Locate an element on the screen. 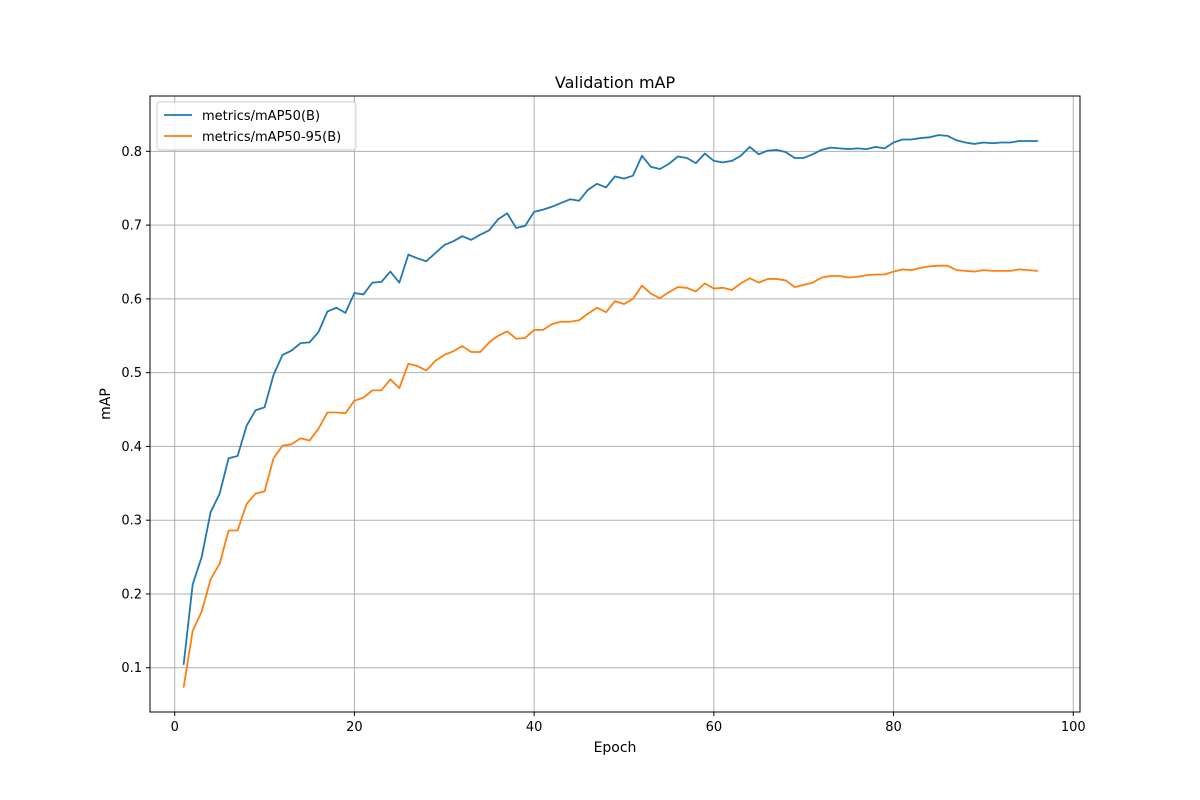  legend: metrics/mAP50(B) metrics/mAP50-95(B) is located at coordinates (256, 126).